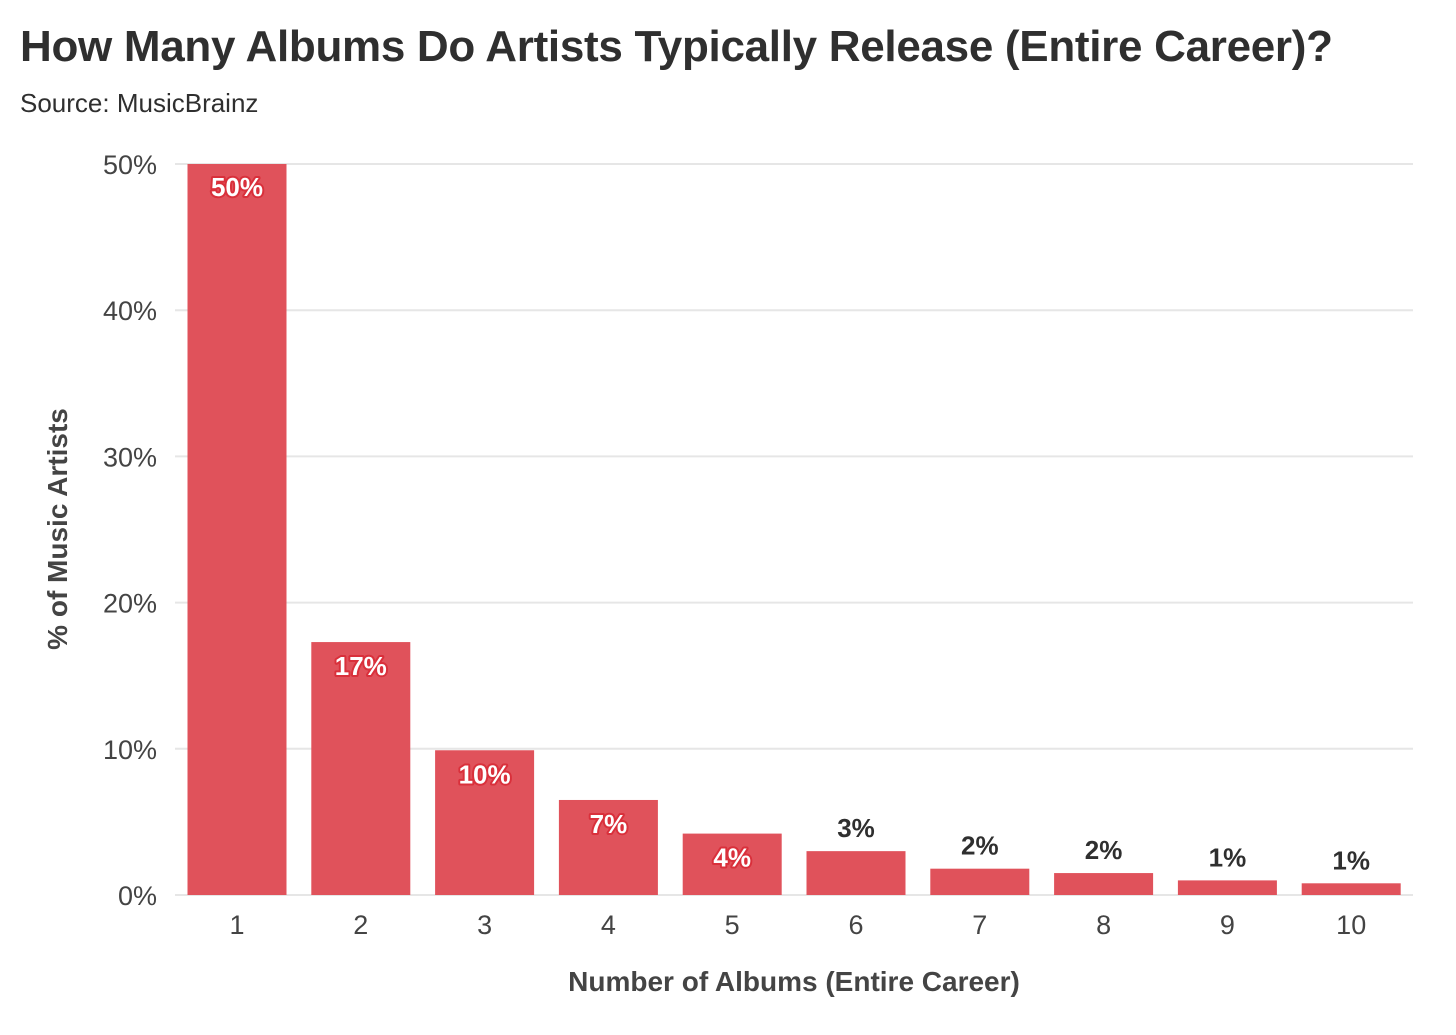 The width and height of the screenshot is (1456, 1035). What do you see at coordinates (130, 604) in the screenshot?
I see `y-tick-label: 20%` at bounding box center [130, 604].